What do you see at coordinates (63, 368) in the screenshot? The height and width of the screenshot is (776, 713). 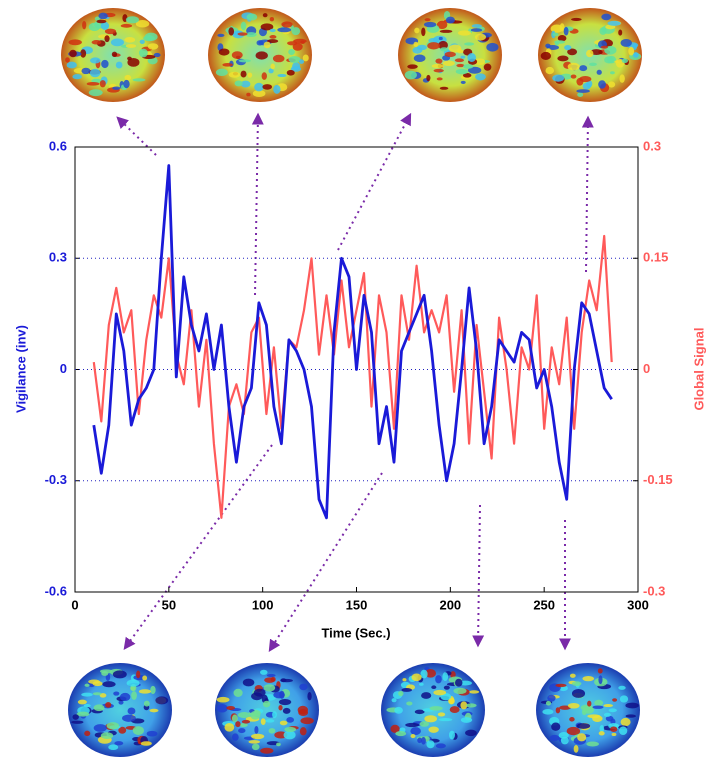 I see `y-tick-label: 0` at bounding box center [63, 368].